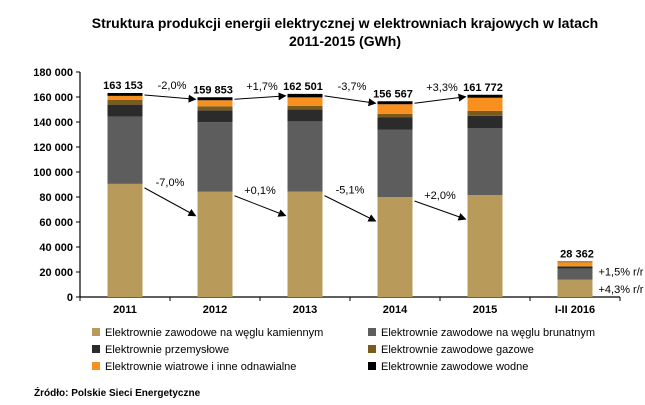 The height and width of the screenshot is (405, 645). I want to click on coal-change-label: +0,1%, so click(260, 191).